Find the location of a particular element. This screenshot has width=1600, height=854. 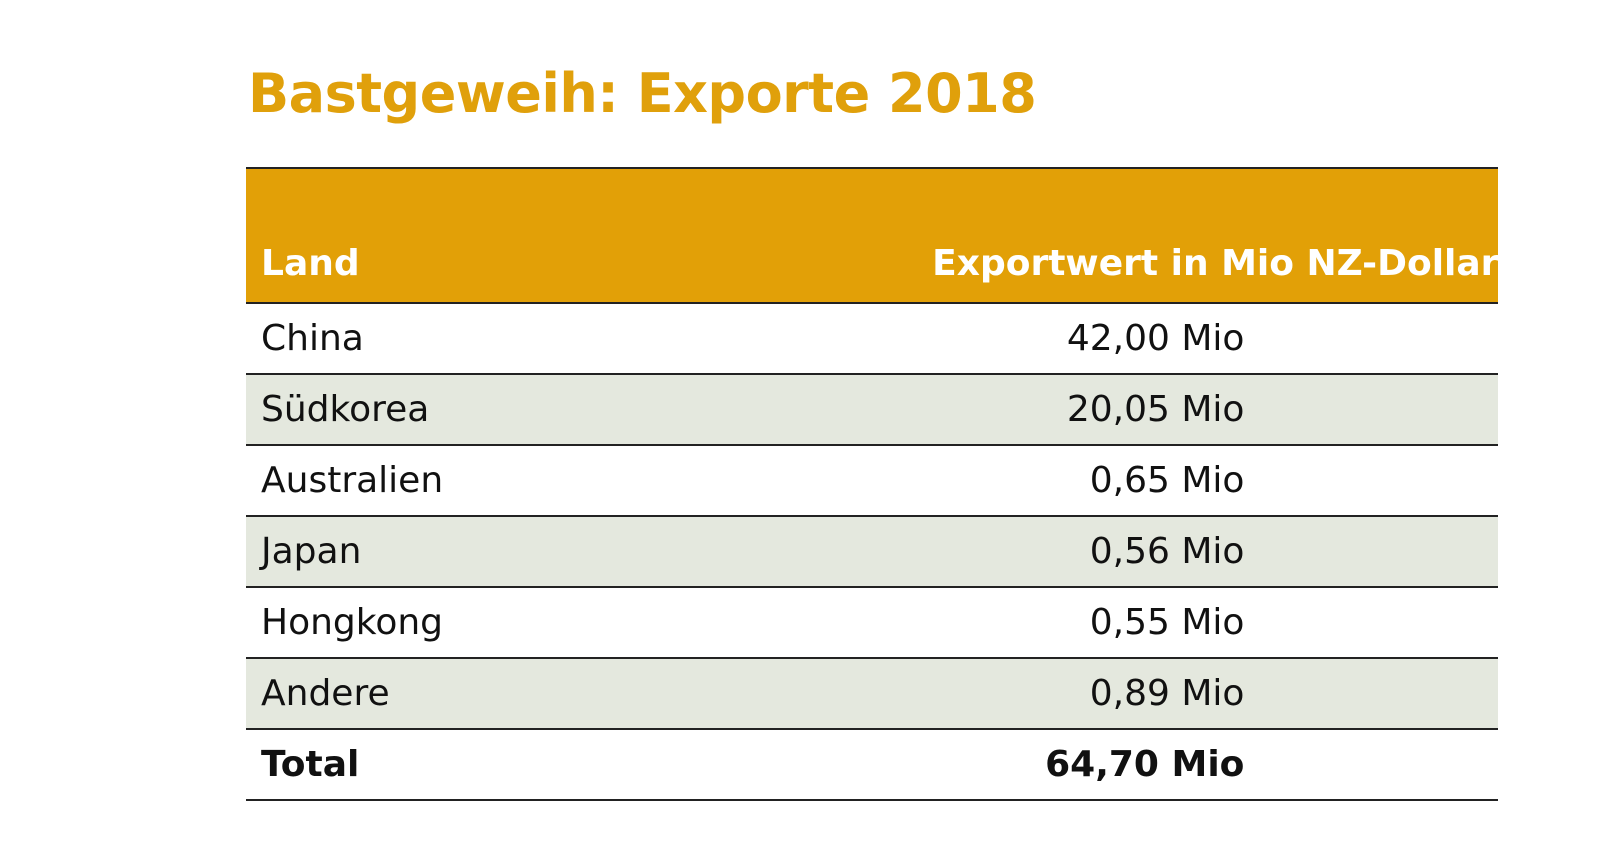

value-cell: 0,65 Mio is located at coordinates (1167, 480).